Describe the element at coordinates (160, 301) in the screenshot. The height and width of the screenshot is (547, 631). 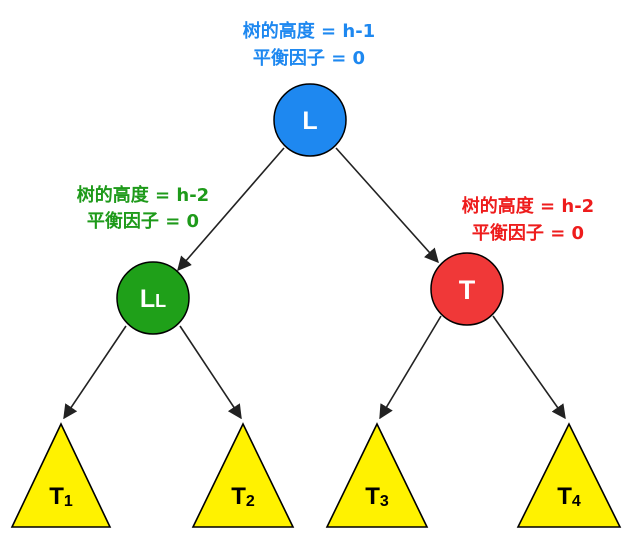
I see `node-left-sub: L` at that location.